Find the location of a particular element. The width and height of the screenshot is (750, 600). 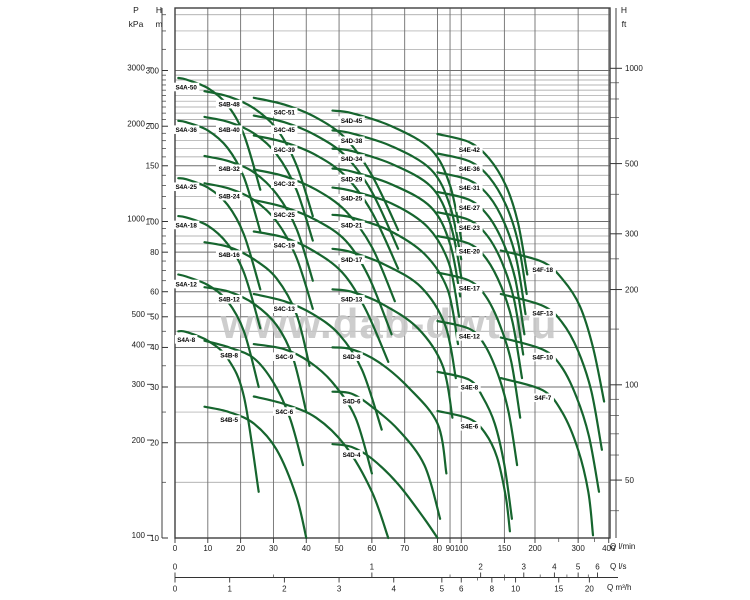

m3h-tick-label: 8 is located at coordinates (492, 589).